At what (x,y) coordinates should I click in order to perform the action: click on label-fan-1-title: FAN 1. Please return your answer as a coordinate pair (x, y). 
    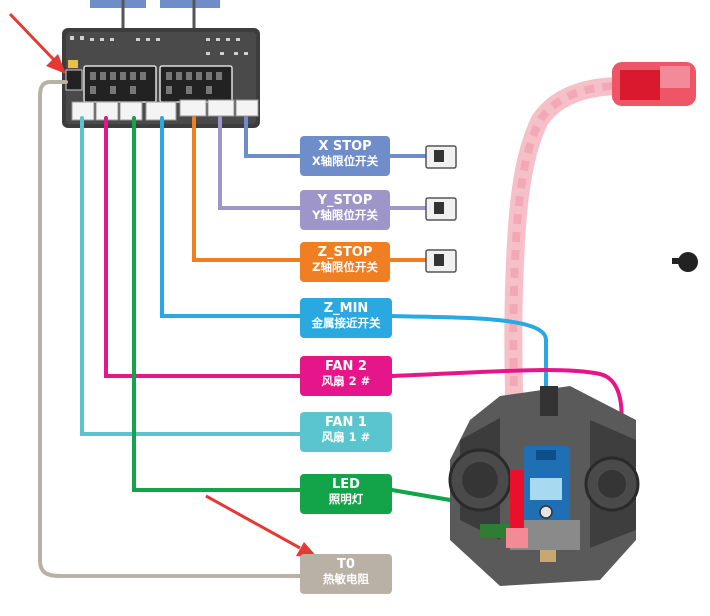
    Looking at the image, I should click on (346, 422).